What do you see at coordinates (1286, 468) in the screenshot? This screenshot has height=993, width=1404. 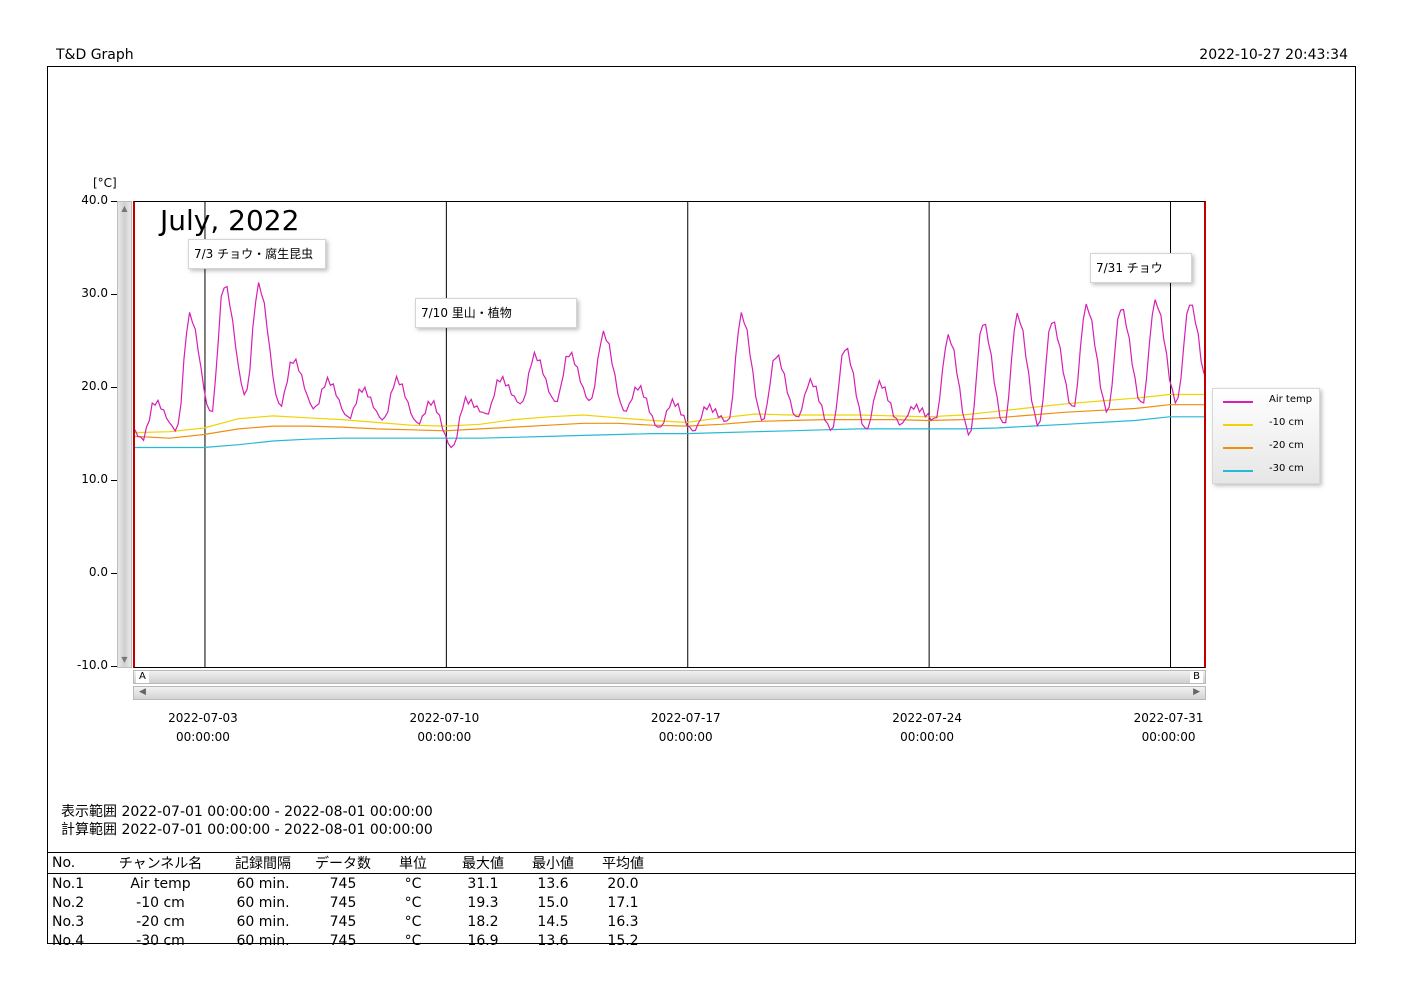 I see `legend-label: -30 cm` at bounding box center [1286, 468].